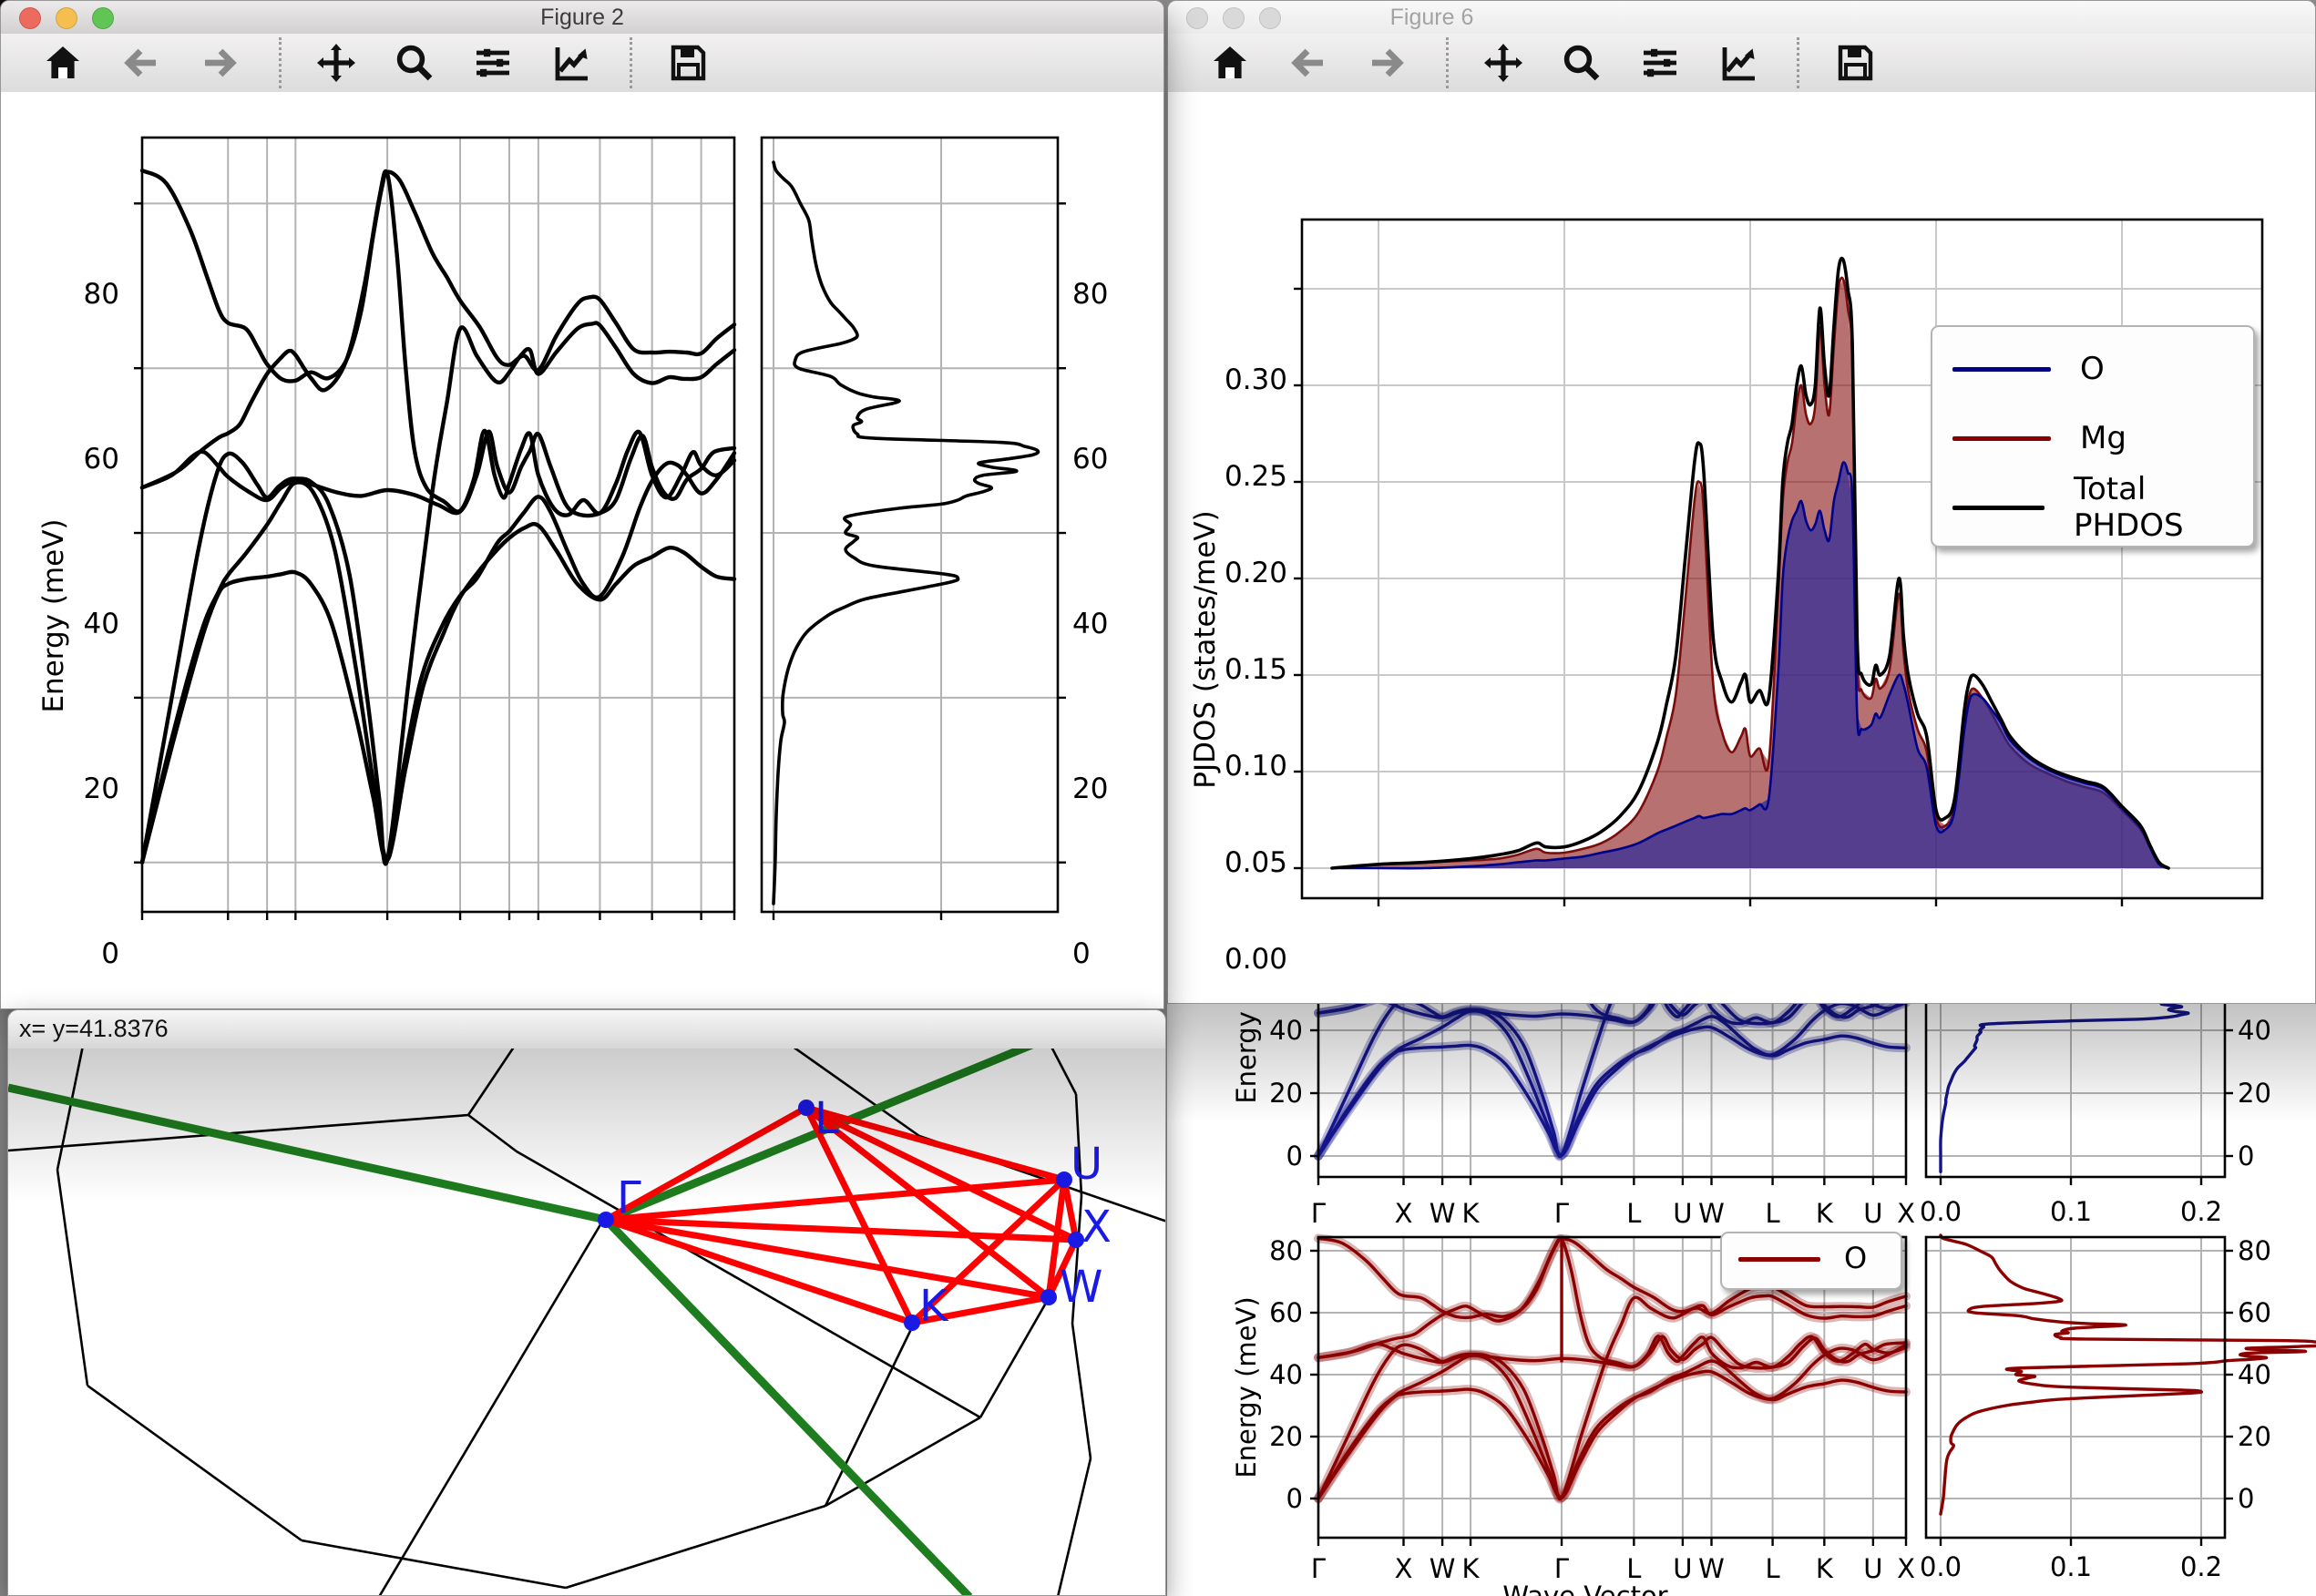  Describe the element at coordinates (1247, 1054) in the screenshot. I see `y-axis-label: Energy (meV)` at that location.